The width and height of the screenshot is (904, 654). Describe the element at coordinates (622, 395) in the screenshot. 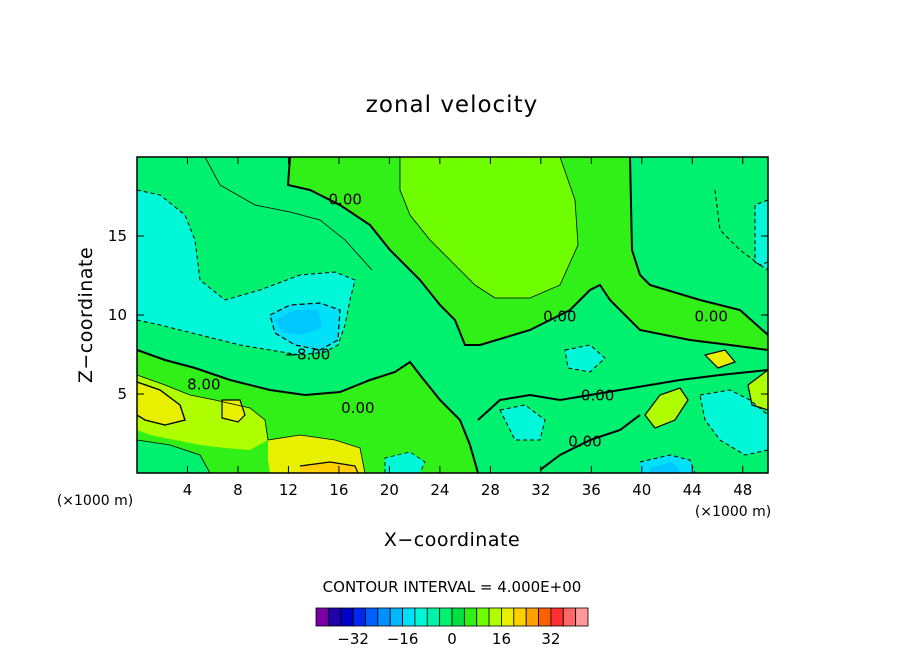

I see `contour-zero-center-lower` at that location.